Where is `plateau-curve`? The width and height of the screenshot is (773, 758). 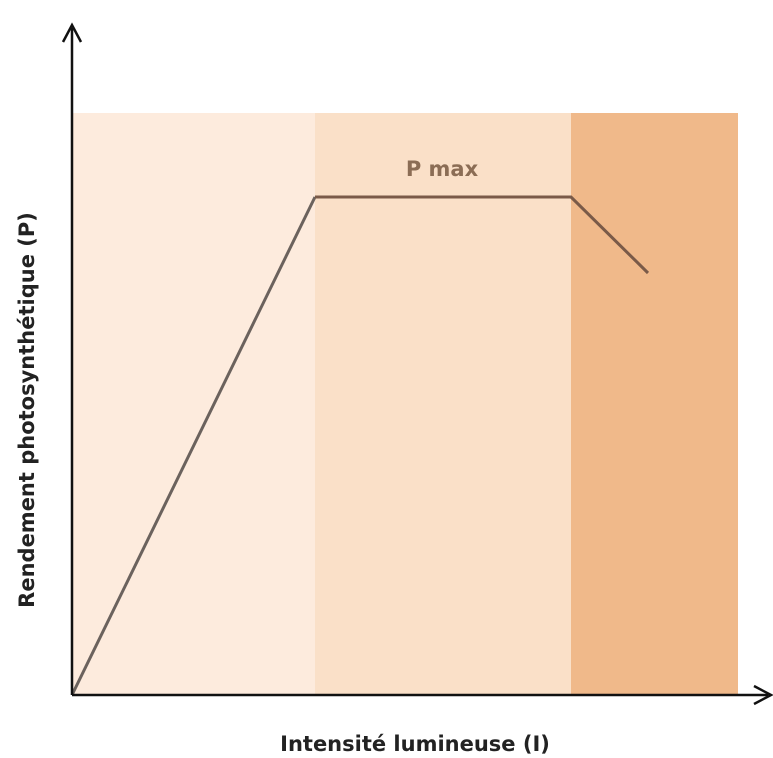 plateau-curve is located at coordinates (482, 235).